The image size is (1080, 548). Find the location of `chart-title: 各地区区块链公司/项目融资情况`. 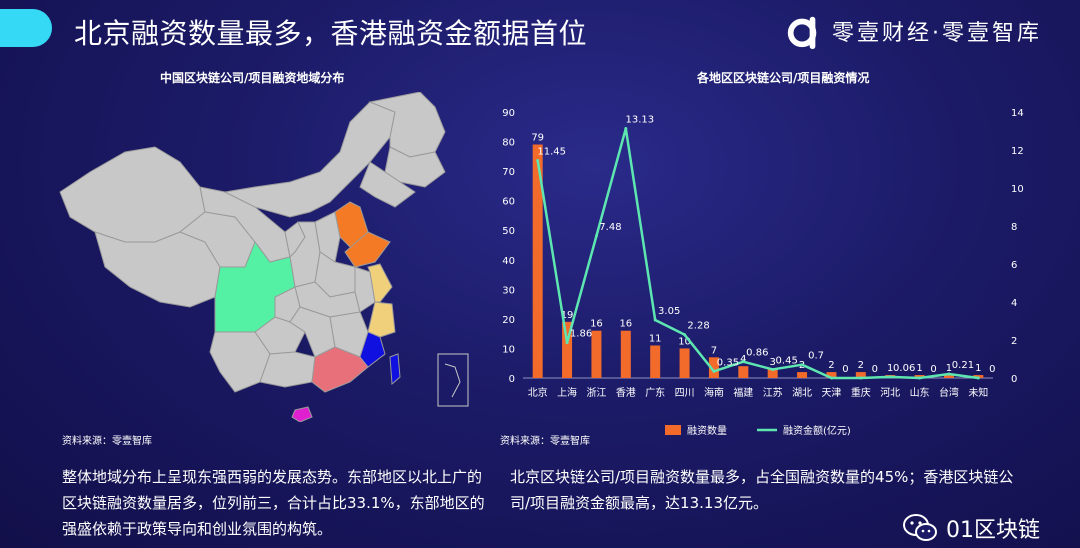

chart-title: 各地区区块链公司/项目融资情况 is located at coordinates (783, 78).